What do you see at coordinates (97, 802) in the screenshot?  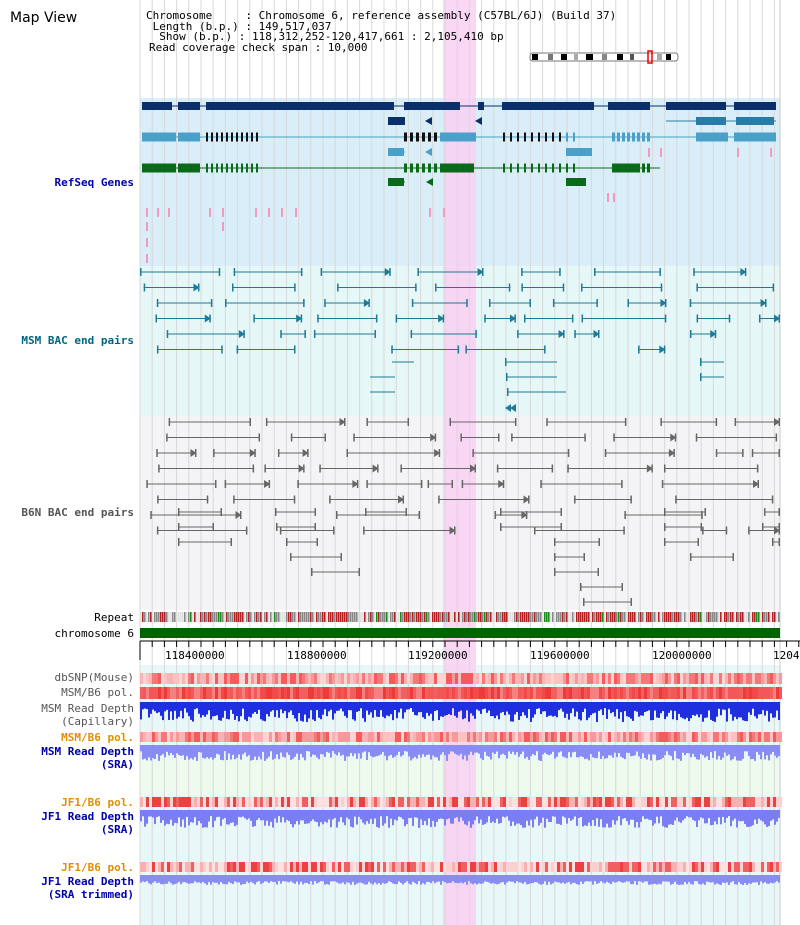 I see `jf1-b6-pol-label: JF1/B6 pol.` at bounding box center [97, 802].